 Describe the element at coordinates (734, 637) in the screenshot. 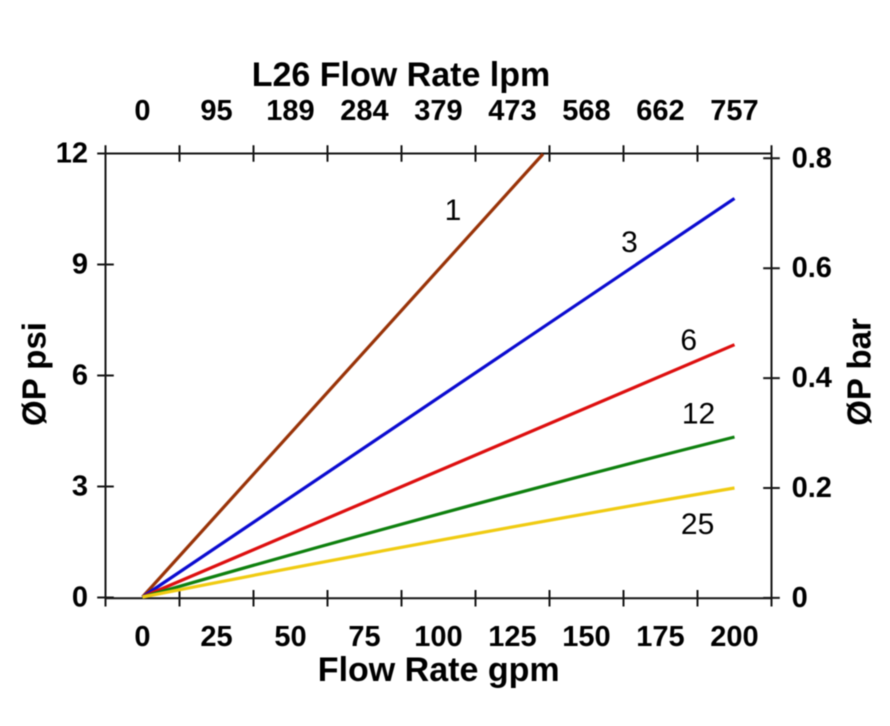

I see `svg-text: 200` at that location.